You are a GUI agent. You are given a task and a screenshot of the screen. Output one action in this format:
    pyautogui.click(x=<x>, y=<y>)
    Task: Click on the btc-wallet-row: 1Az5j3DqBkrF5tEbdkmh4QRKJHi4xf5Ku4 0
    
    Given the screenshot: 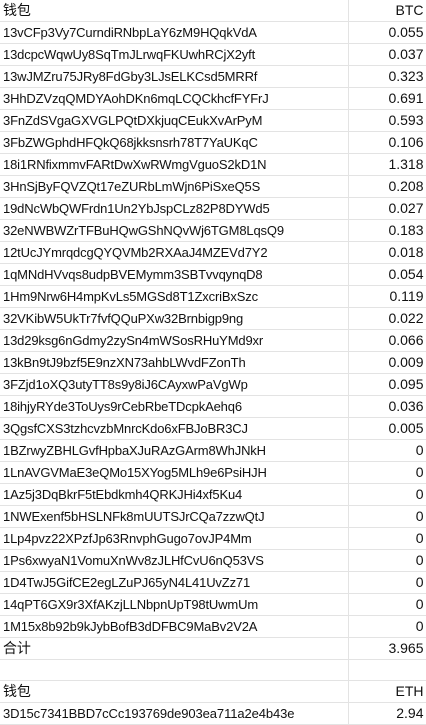 What is the action you would take?
    pyautogui.click(x=213, y=494)
    